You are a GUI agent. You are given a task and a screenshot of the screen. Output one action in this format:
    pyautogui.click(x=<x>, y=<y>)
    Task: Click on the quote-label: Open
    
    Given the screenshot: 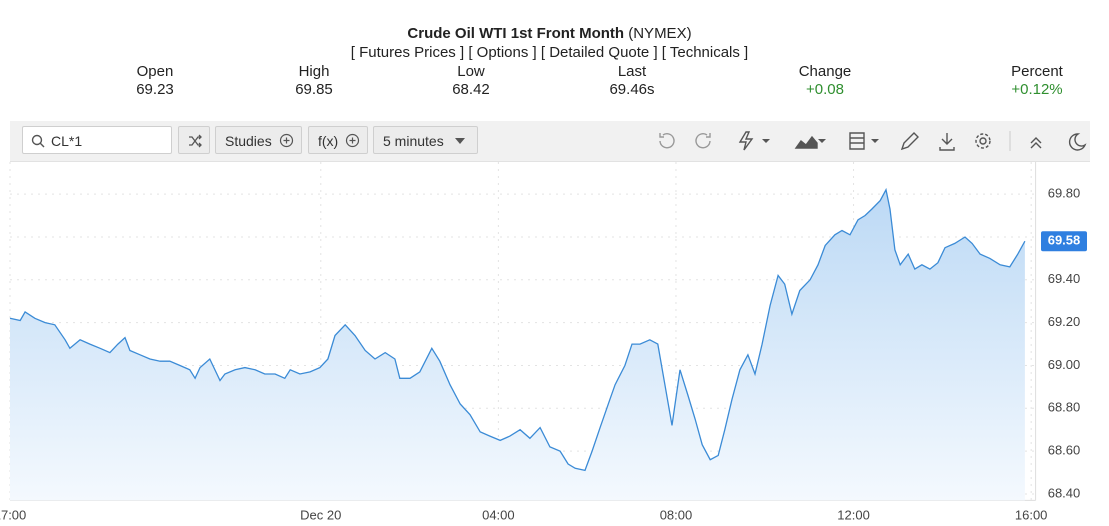 What is the action you would take?
    pyautogui.click(x=155, y=71)
    